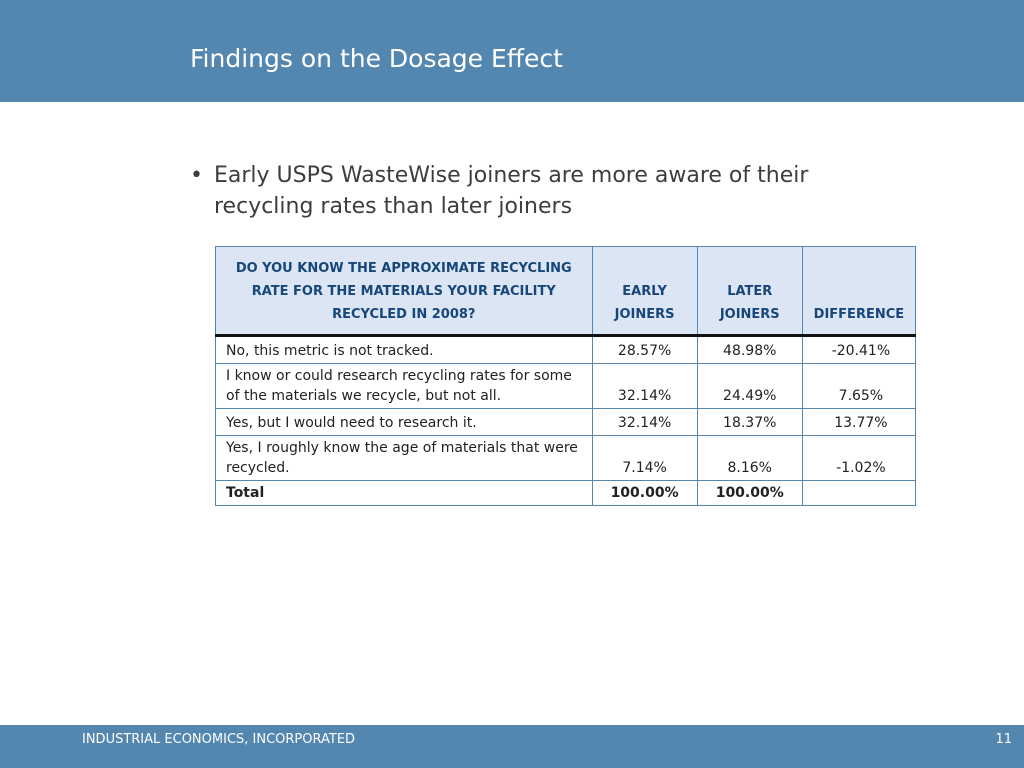 This screenshot has width=1024, height=768. Describe the element at coordinates (644, 493) in the screenshot. I see `total-early-value: 100.00%` at that location.